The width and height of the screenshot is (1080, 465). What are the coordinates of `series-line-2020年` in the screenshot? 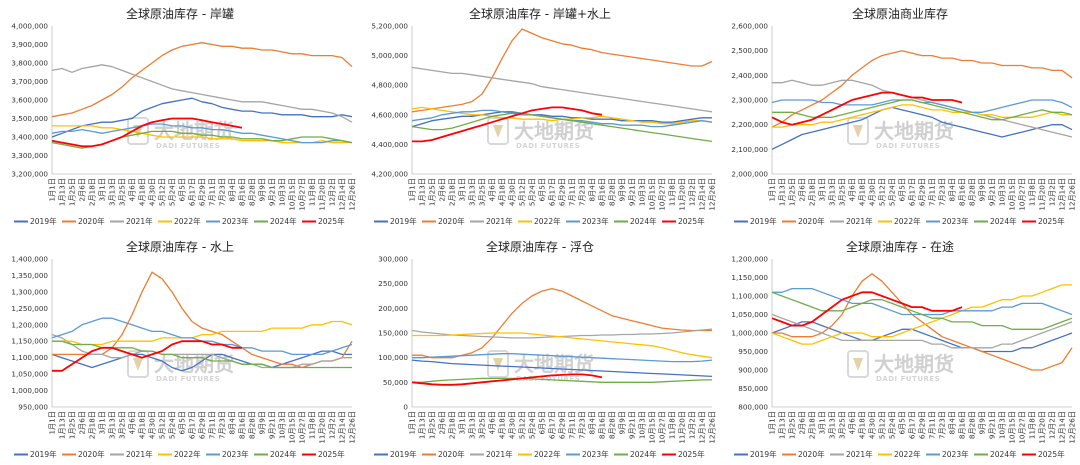 It's located at (922, 89).